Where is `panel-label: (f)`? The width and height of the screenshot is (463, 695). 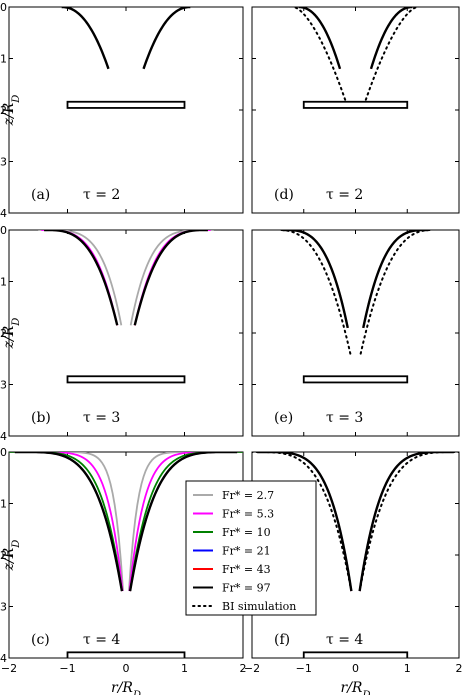 panel-label: (f) is located at coordinates (282, 640).